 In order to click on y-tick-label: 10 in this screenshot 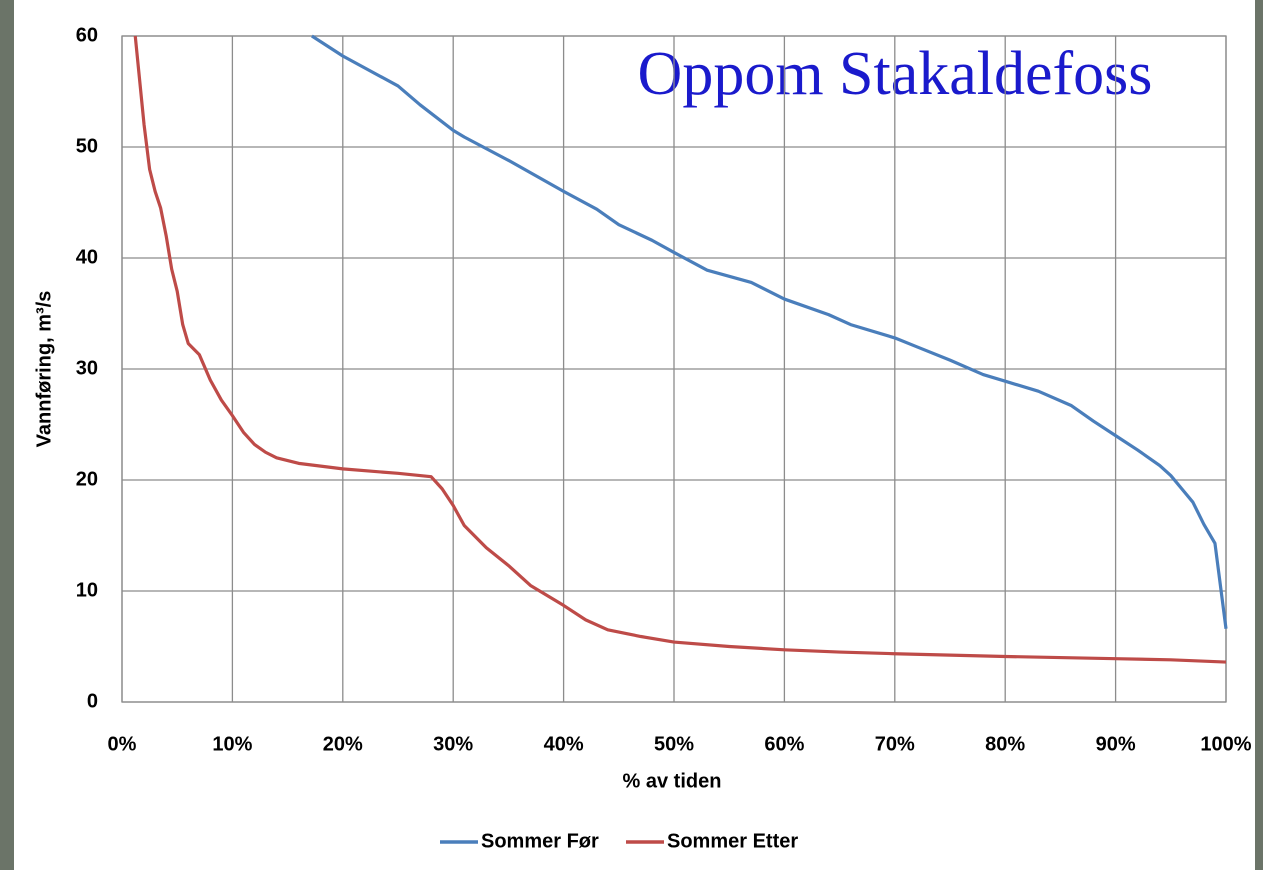, I will do `click(87, 590)`.